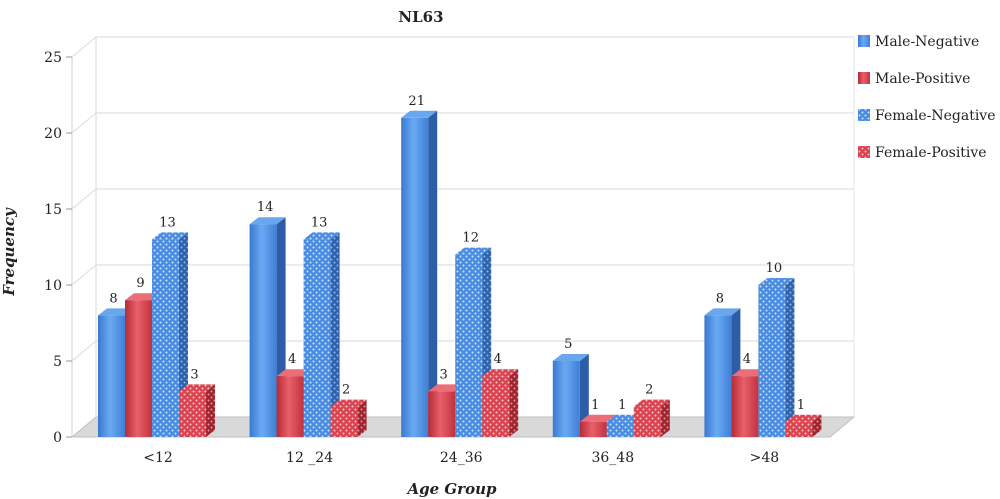 This screenshot has height=499, width=1000. Describe the element at coordinates (158, 458) in the screenshot. I see `x-tick-label: <12` at that location.